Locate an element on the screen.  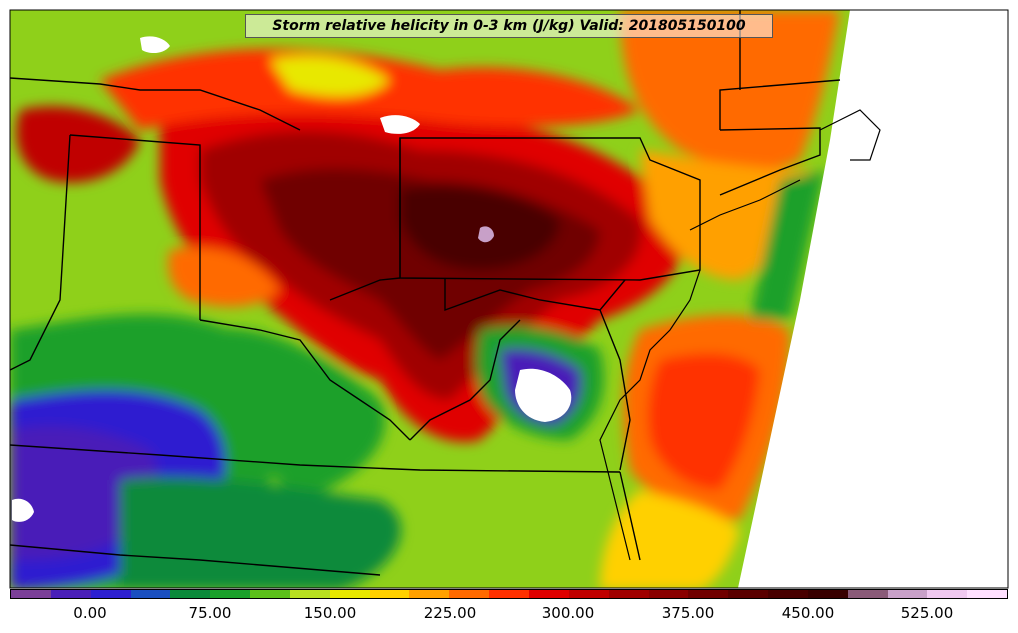
colorbar-tick-label: 525.00 is located at coordinates (927, 613).